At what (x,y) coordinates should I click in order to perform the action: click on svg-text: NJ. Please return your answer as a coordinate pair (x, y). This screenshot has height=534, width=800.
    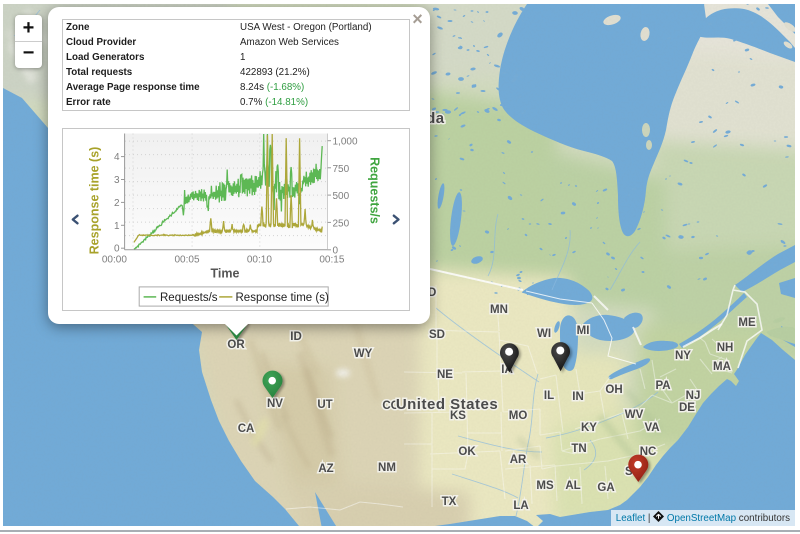
    Looking at the image, I should click on (693, 396).